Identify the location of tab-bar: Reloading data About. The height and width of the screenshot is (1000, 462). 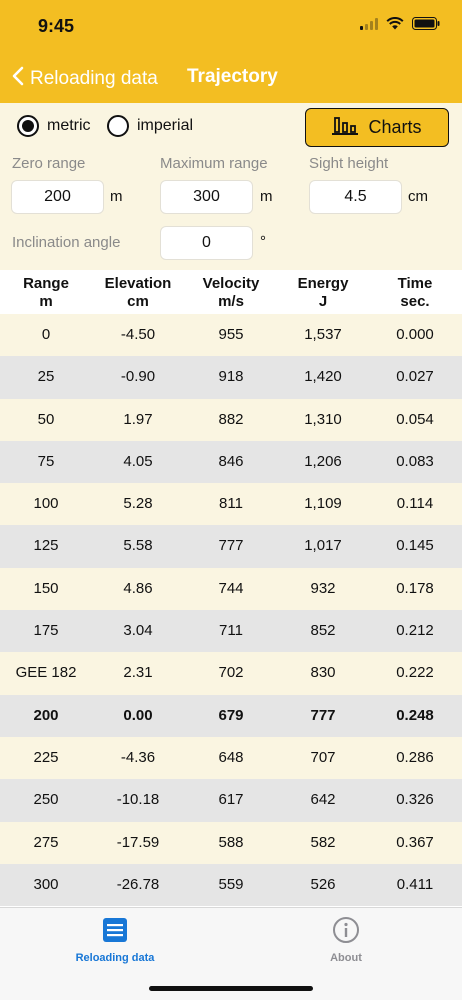
(231, 953).